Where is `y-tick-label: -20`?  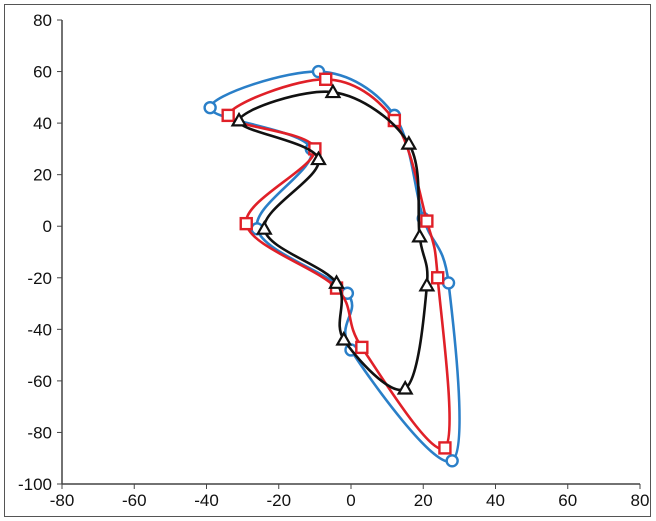
y-tick-label: -20 is located at coordinates (39, 278).